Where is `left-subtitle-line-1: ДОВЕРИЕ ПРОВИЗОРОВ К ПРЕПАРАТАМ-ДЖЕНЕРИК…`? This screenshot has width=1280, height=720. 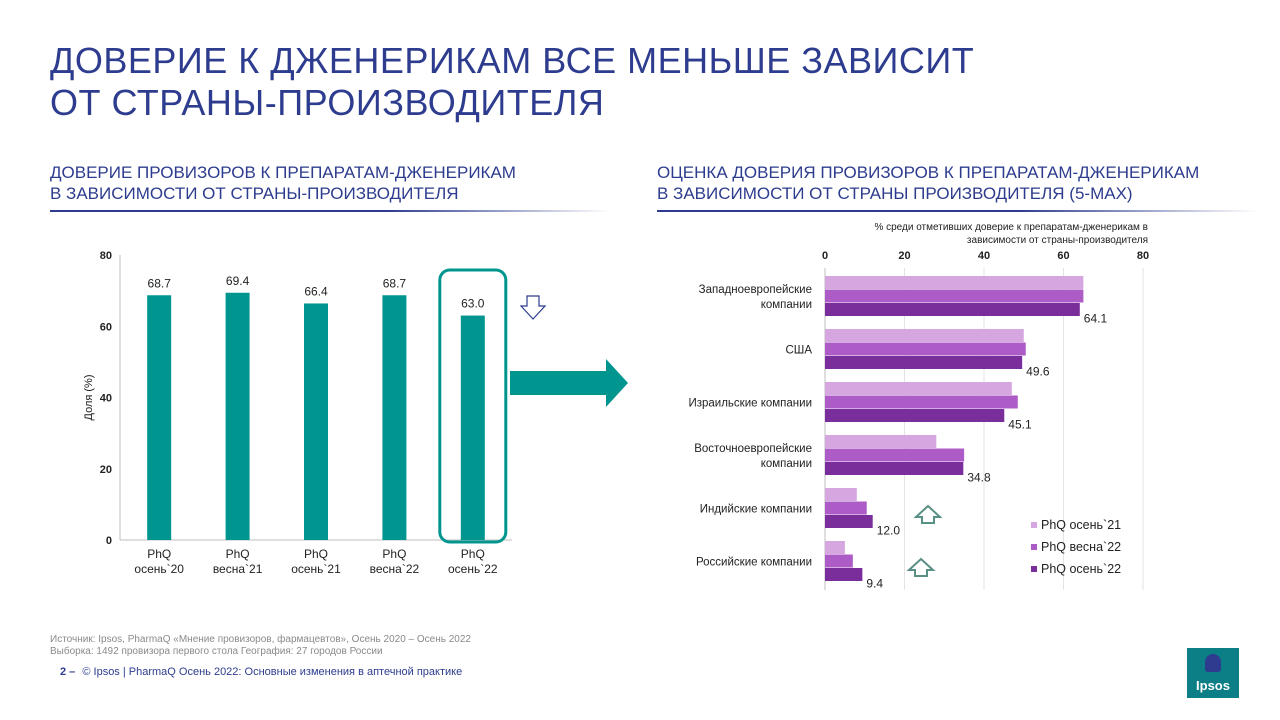
left-subtitle-line-1: ДОВЕРИЕ ПРОВИЗОРОВ К ПРЕПАРАТАМ-ДЖЕНЕРИК… is located at coordinates (283, 172).